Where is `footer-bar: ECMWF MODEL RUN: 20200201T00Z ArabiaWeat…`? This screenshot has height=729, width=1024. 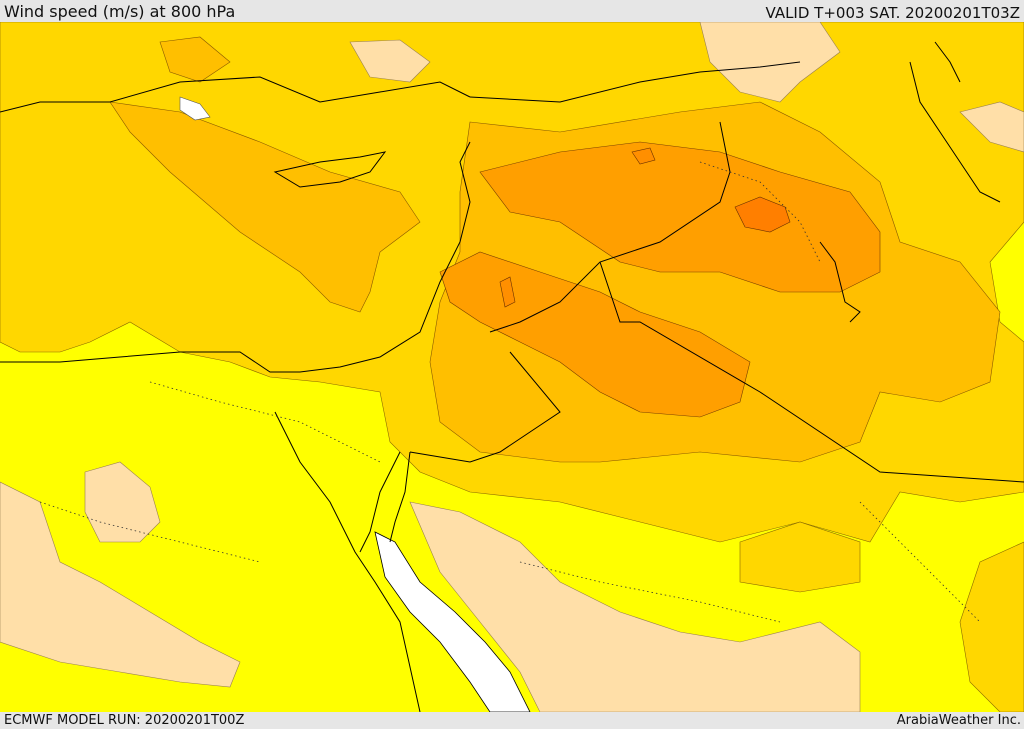
footer-bar: ECMWF MODEL RUN: 20200201T00Z ArabiaWeat… is located at coordinates (512, 720).